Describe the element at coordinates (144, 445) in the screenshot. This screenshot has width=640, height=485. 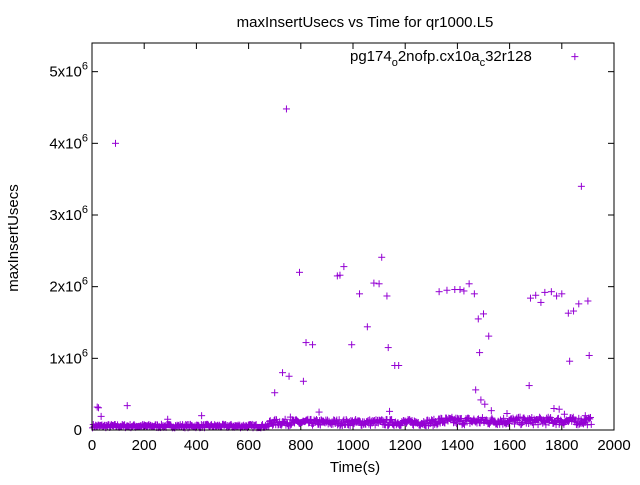
I see `x-tick-label: 200` at that location.